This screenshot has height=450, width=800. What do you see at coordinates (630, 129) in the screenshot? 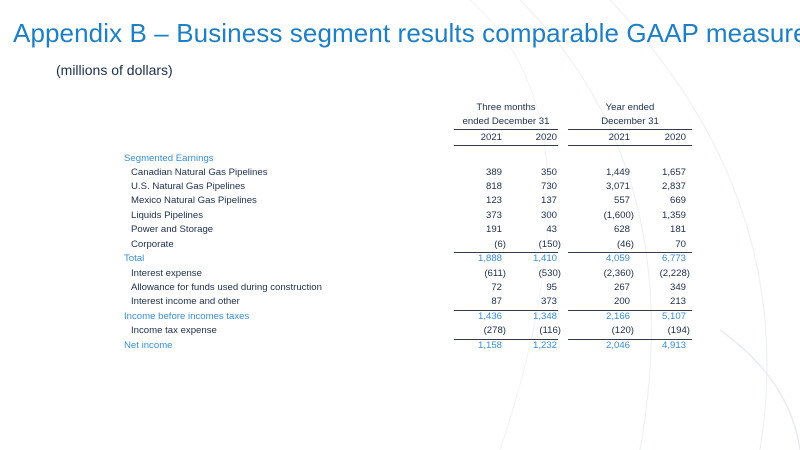
I see `header-divider-year-ended` at bounding box center [630, 129].